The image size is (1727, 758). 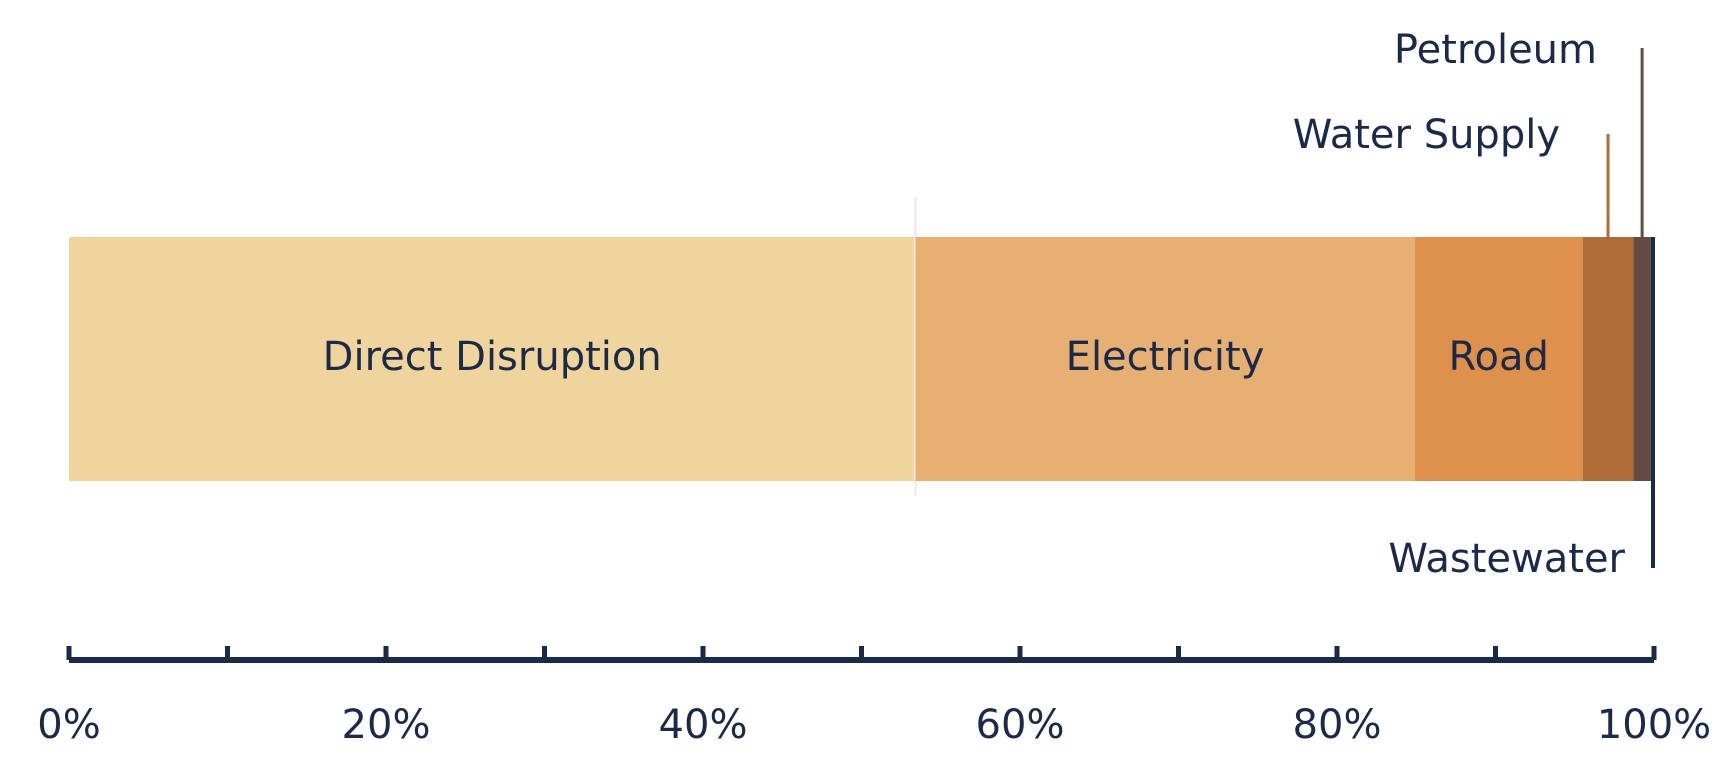 I want to click on segment-label: Wastewater, so click(x=1506, y=559).